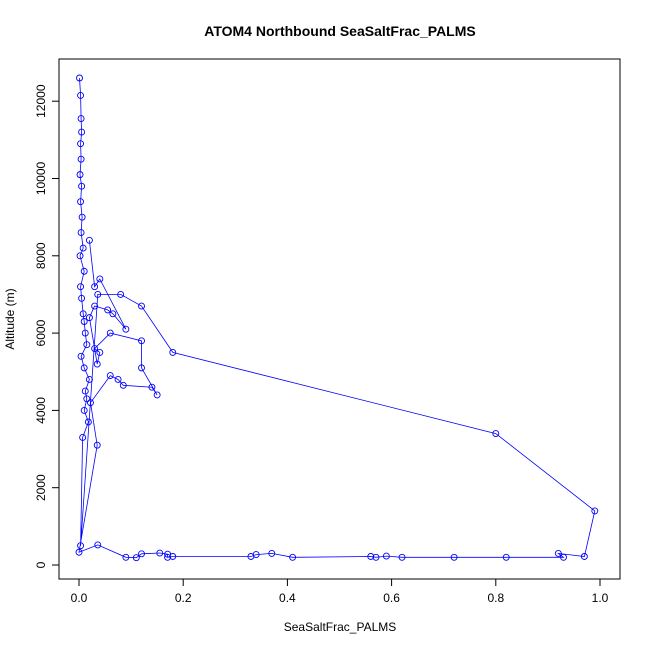 The image size is (650, 650). I want to click on x-tick-label: 0.4, so click(287, 598).